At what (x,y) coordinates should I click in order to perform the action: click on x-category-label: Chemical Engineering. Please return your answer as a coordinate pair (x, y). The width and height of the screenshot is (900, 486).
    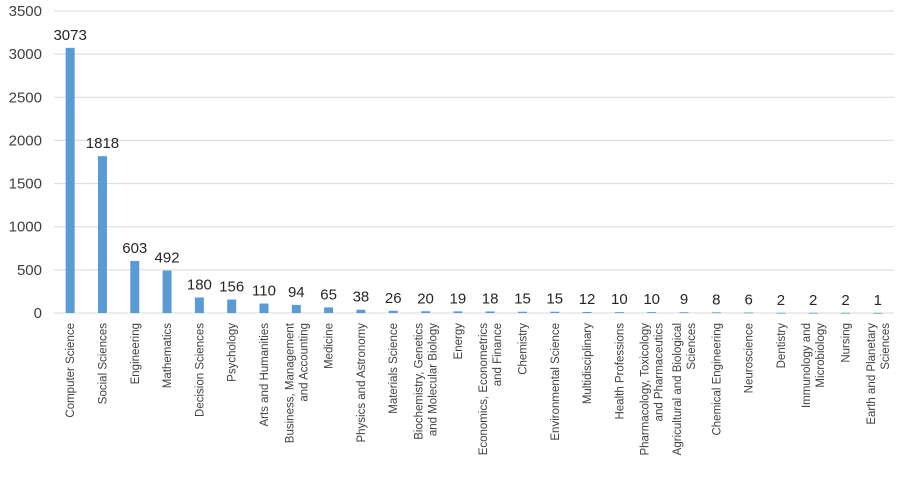
    Looking at the image, I should click on (717, 379).